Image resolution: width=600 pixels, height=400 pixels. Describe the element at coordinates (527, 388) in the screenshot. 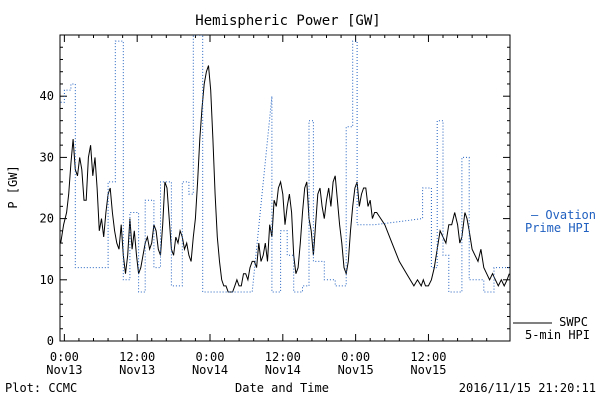

I see `footer-right: 2016/11/15 21:20:11` at that location.